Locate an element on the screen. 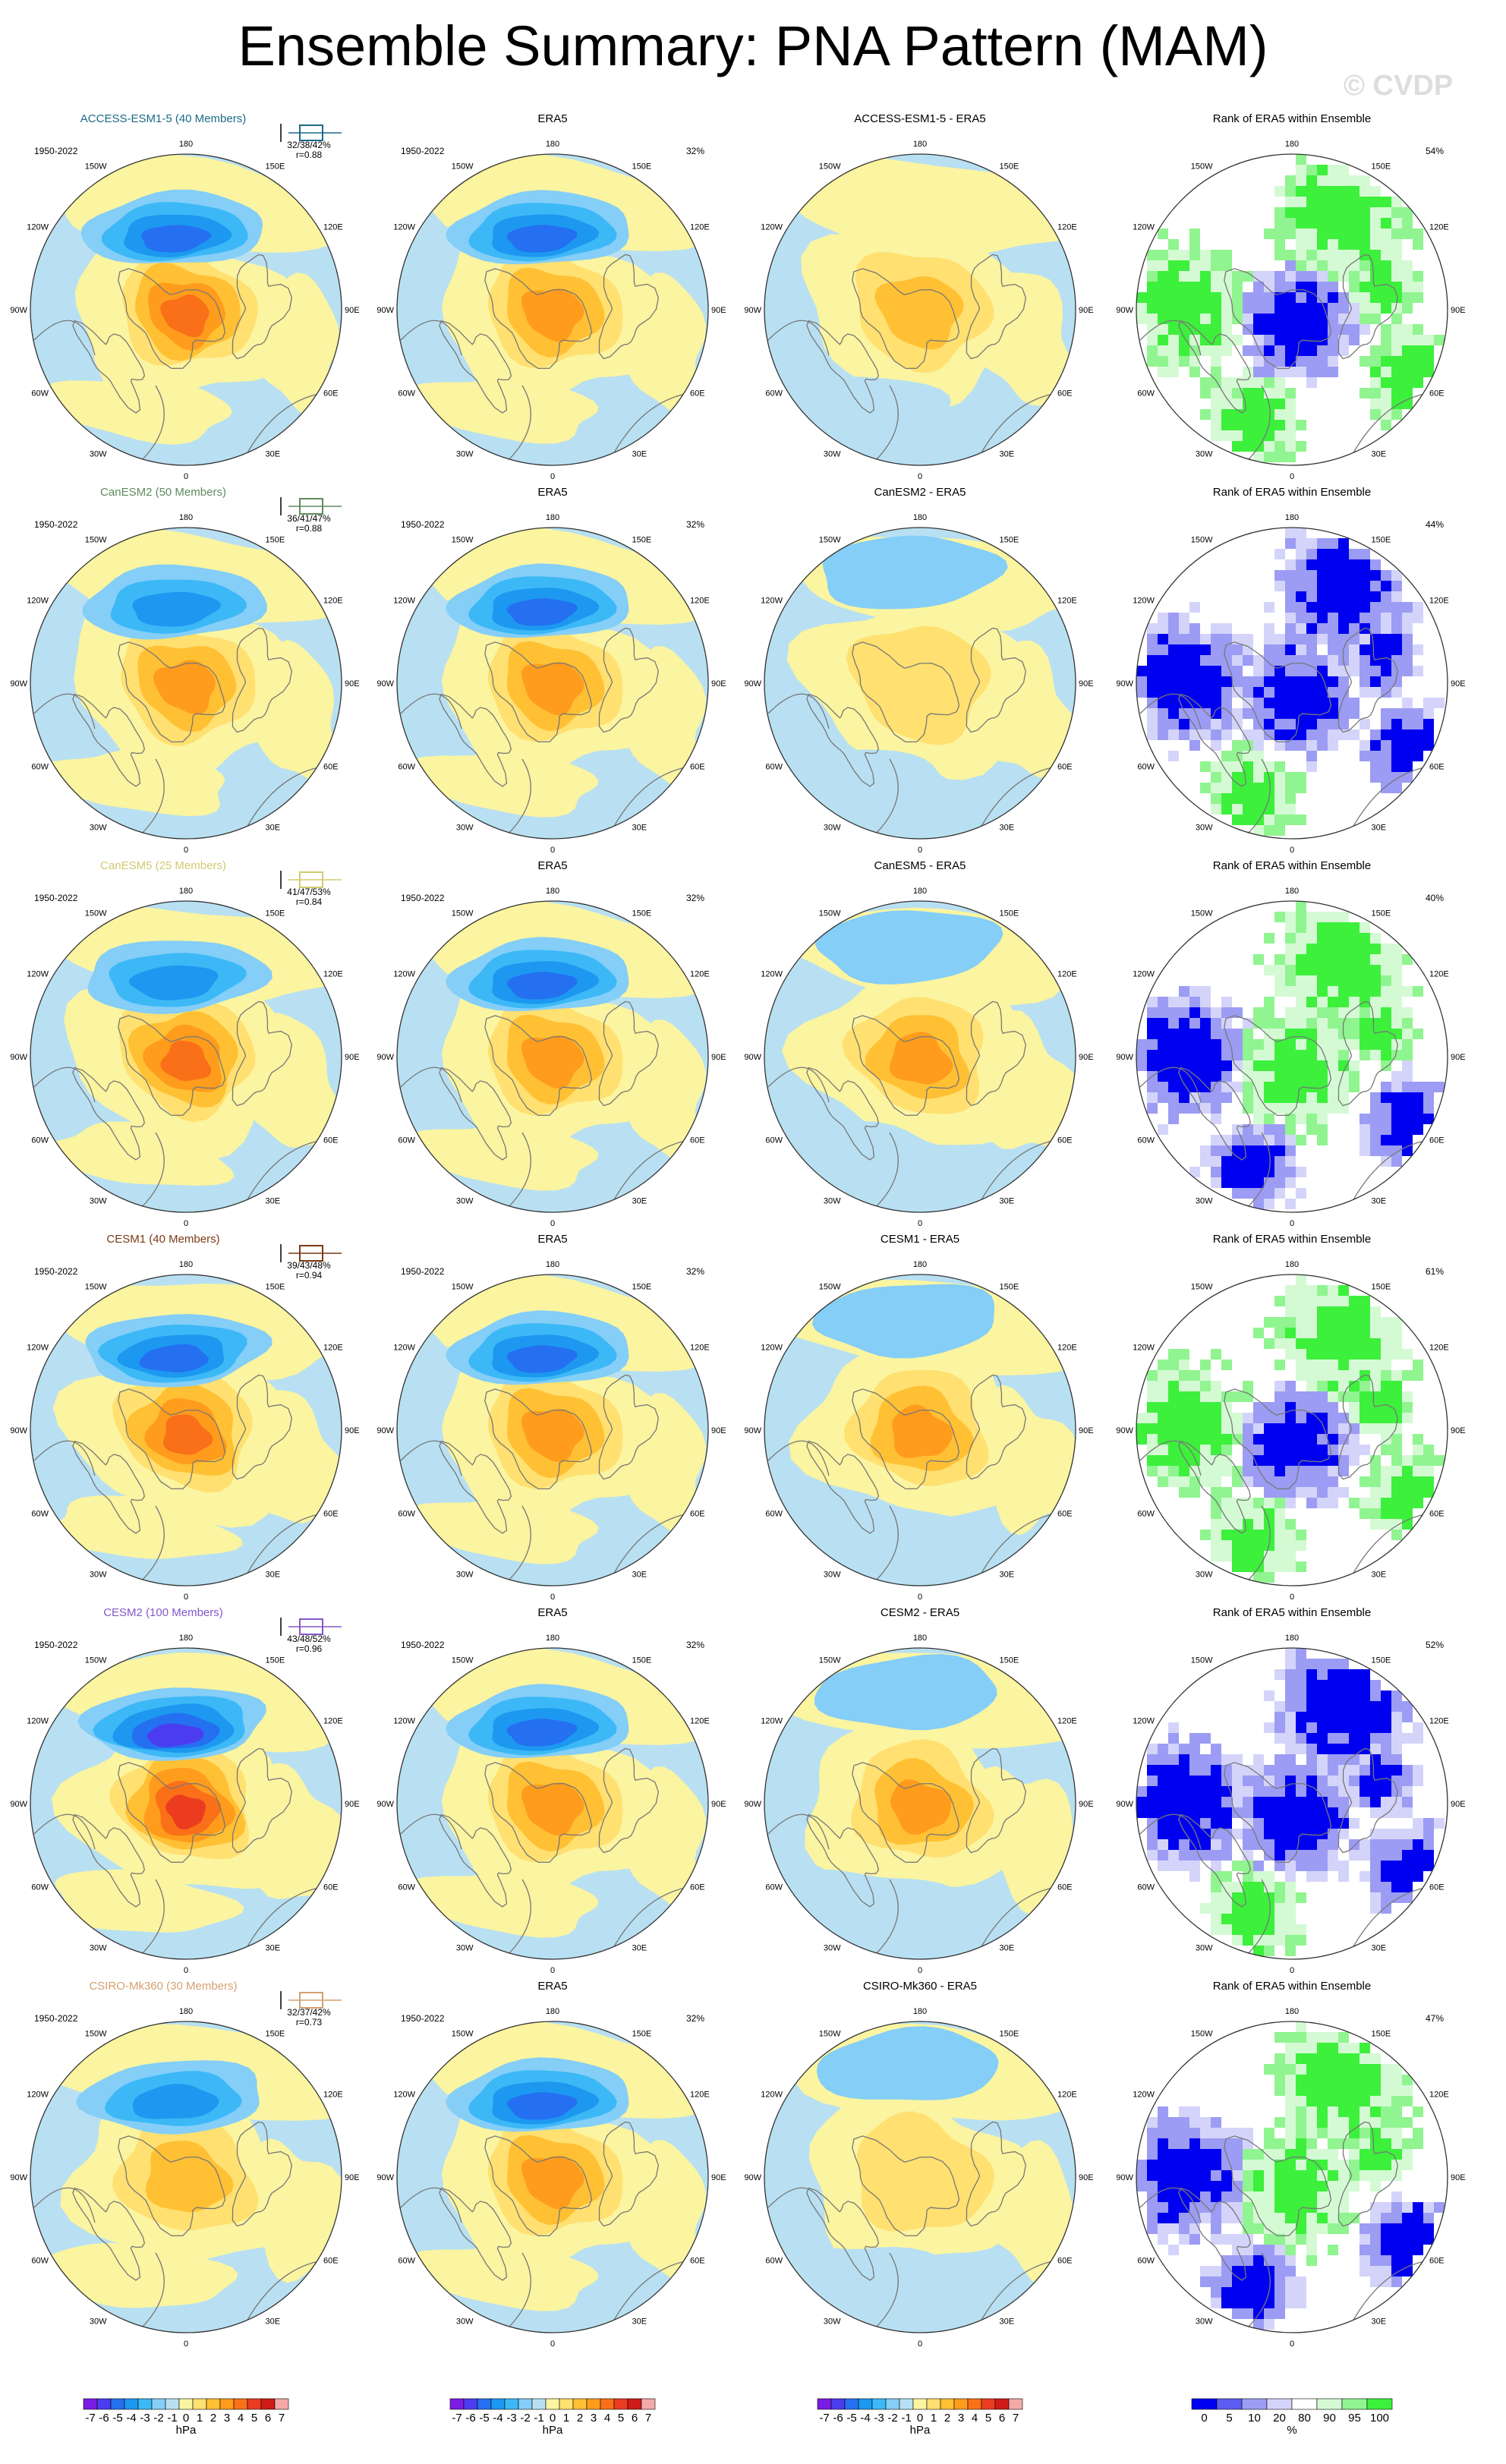 The width and height of the screenshot is (1506, 2464). longitude-label: 150W is located at coordinates (1202, 539).